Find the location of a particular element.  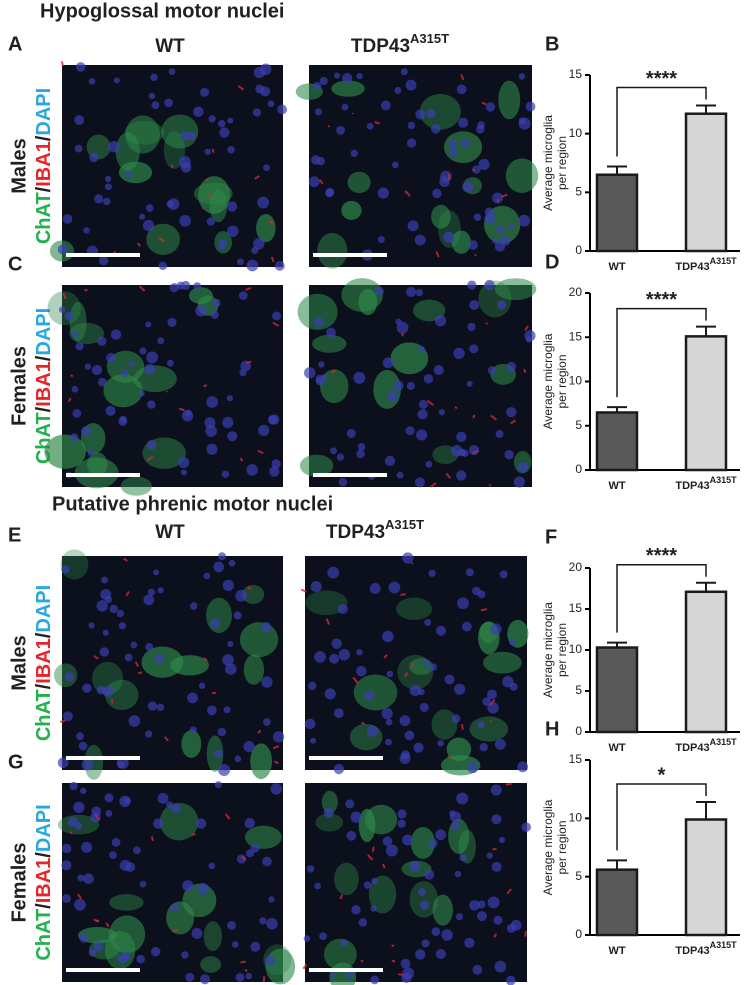

panel-letter: C is located at coordinates (15, 264).